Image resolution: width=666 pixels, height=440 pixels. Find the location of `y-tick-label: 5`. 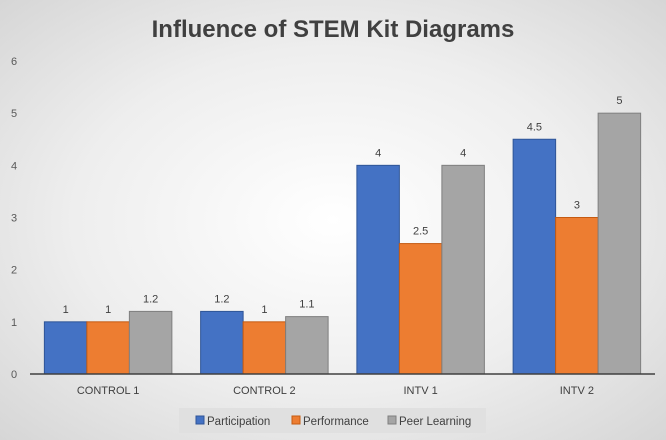

y-tick-label: 5 is located at coordinates (14, 114).